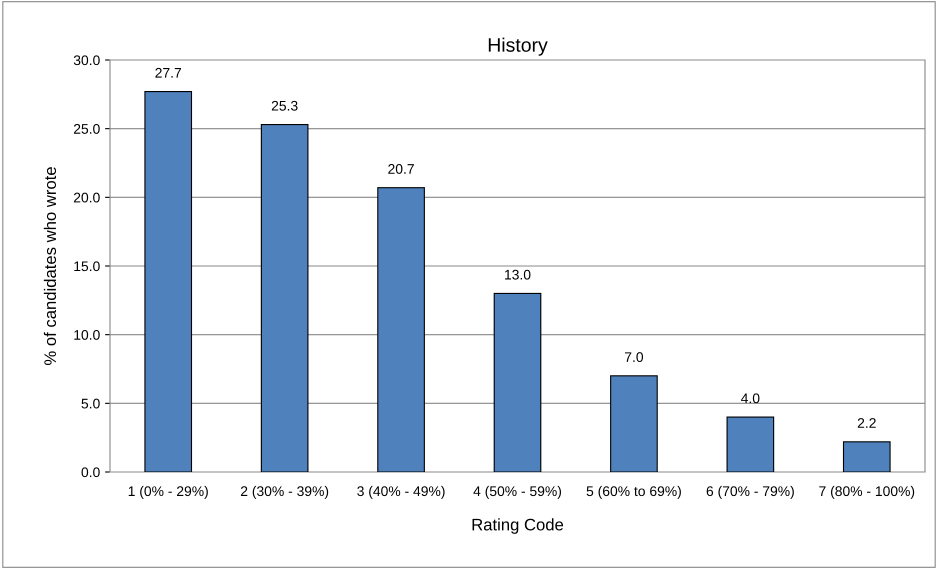  I want to click on y-tick-label: 20.0, so click(87, 197).